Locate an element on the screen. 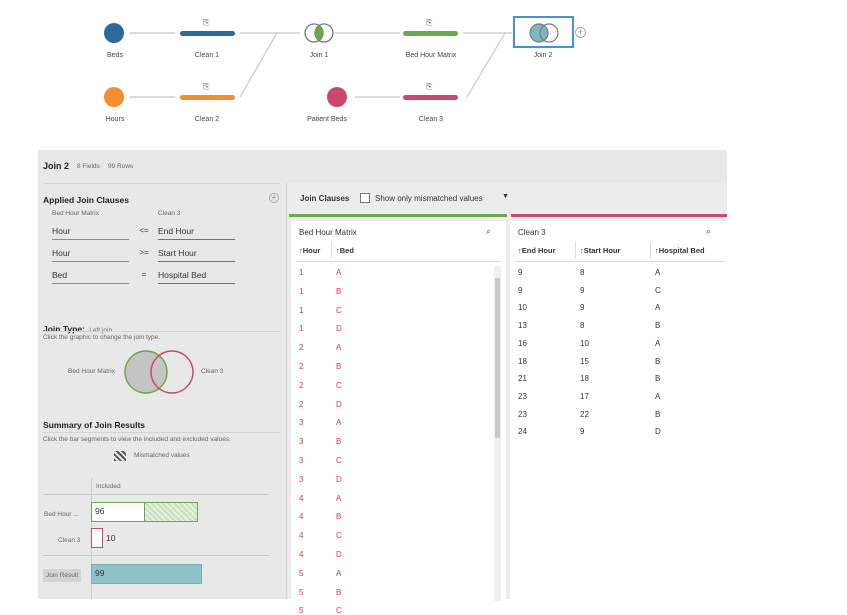 Image resolution: width=847 pixels, height=615 pixels. clause-right-field: Hospital Bed is located at coordinates (196, 277).